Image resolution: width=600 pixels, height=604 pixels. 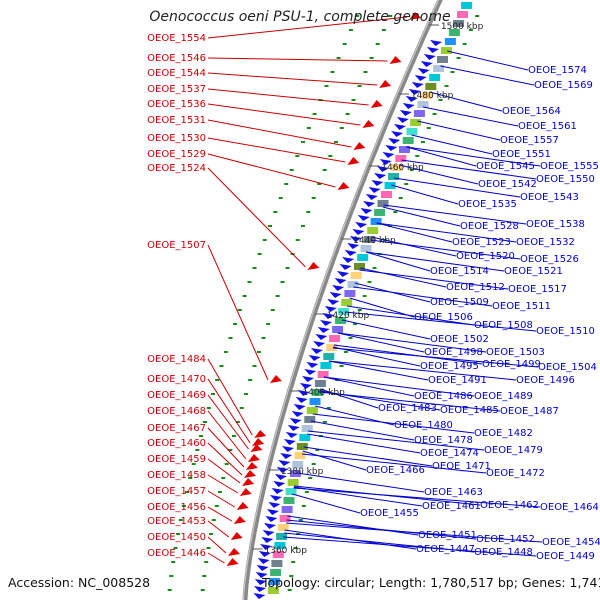 What do you see at coordinates (555, 224) in the screenshot?
I see `reverse-gene-label: OEOE_1538` at bounding box center [555, 224].